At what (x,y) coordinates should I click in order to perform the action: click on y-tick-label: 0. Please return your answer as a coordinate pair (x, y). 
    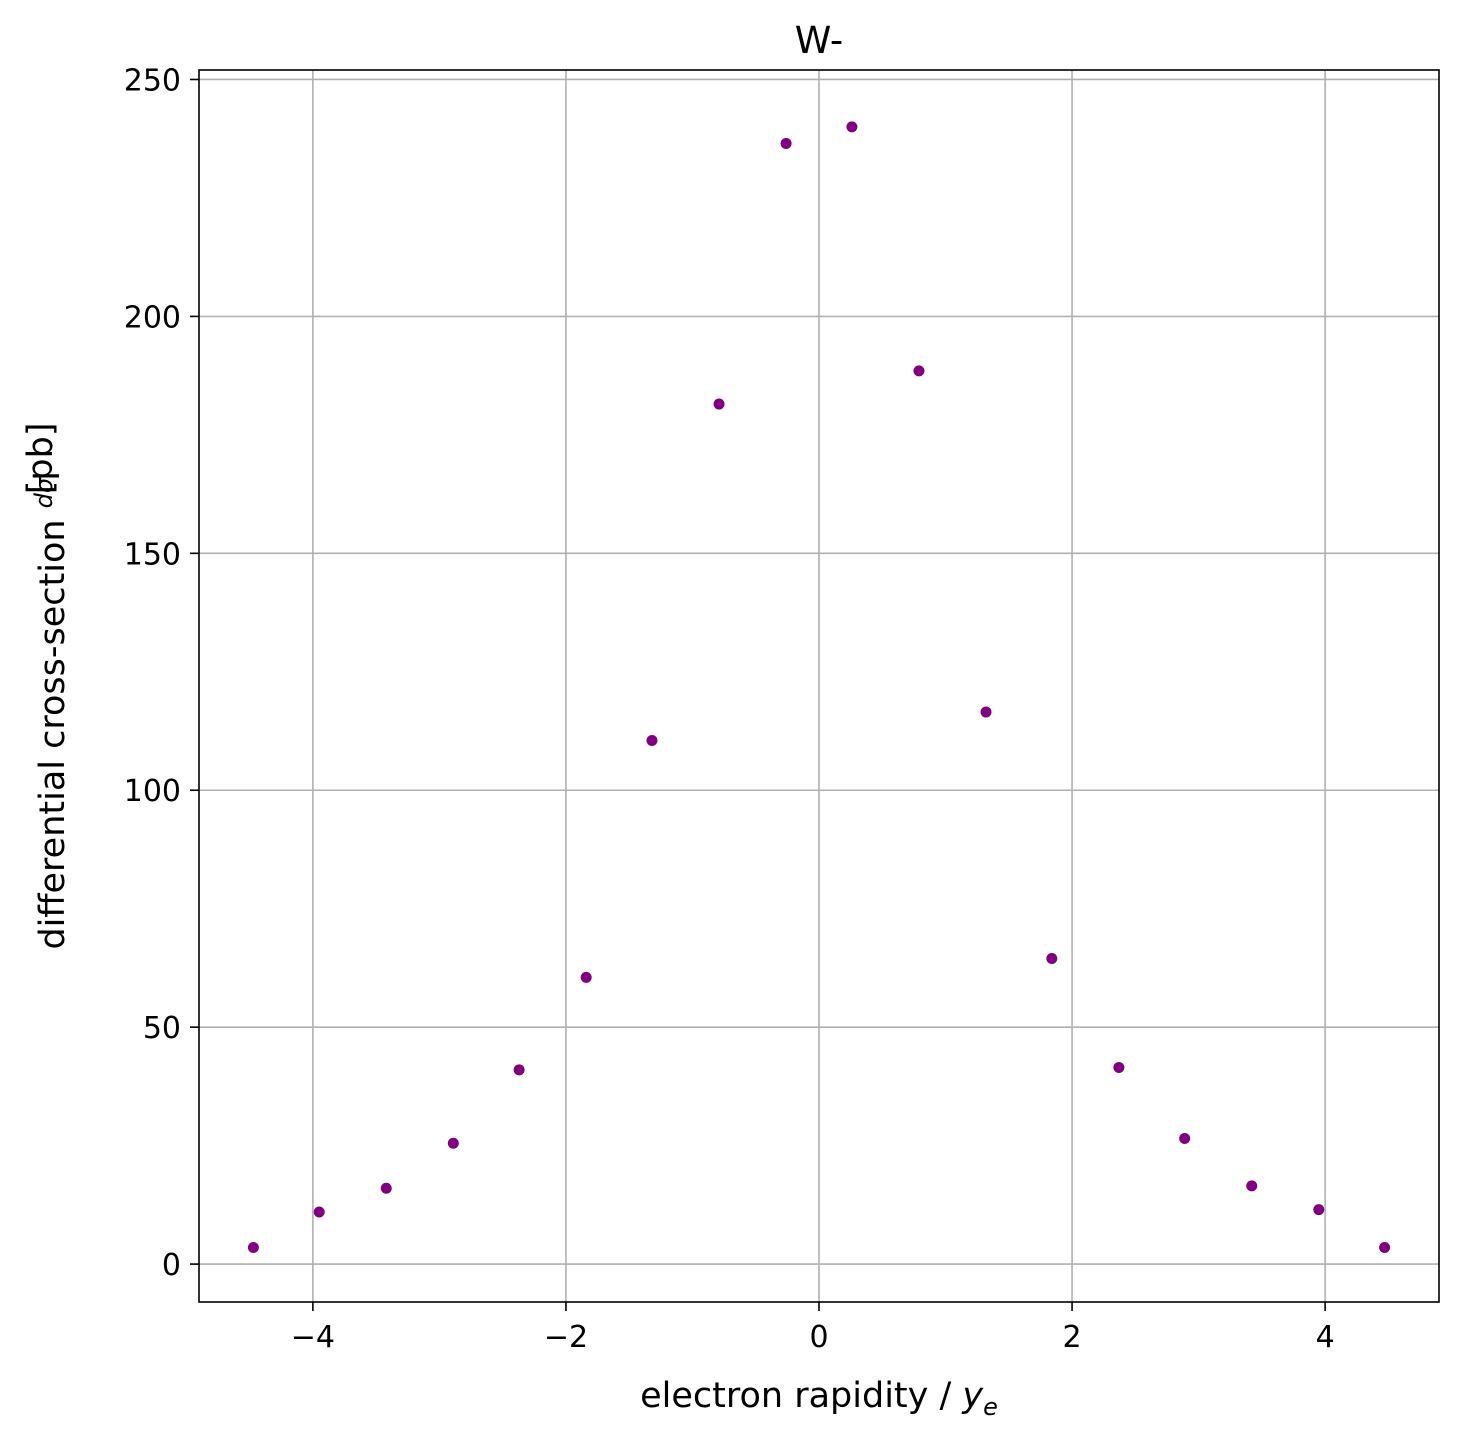
    Looking at the image, I should click on (171, 1265).